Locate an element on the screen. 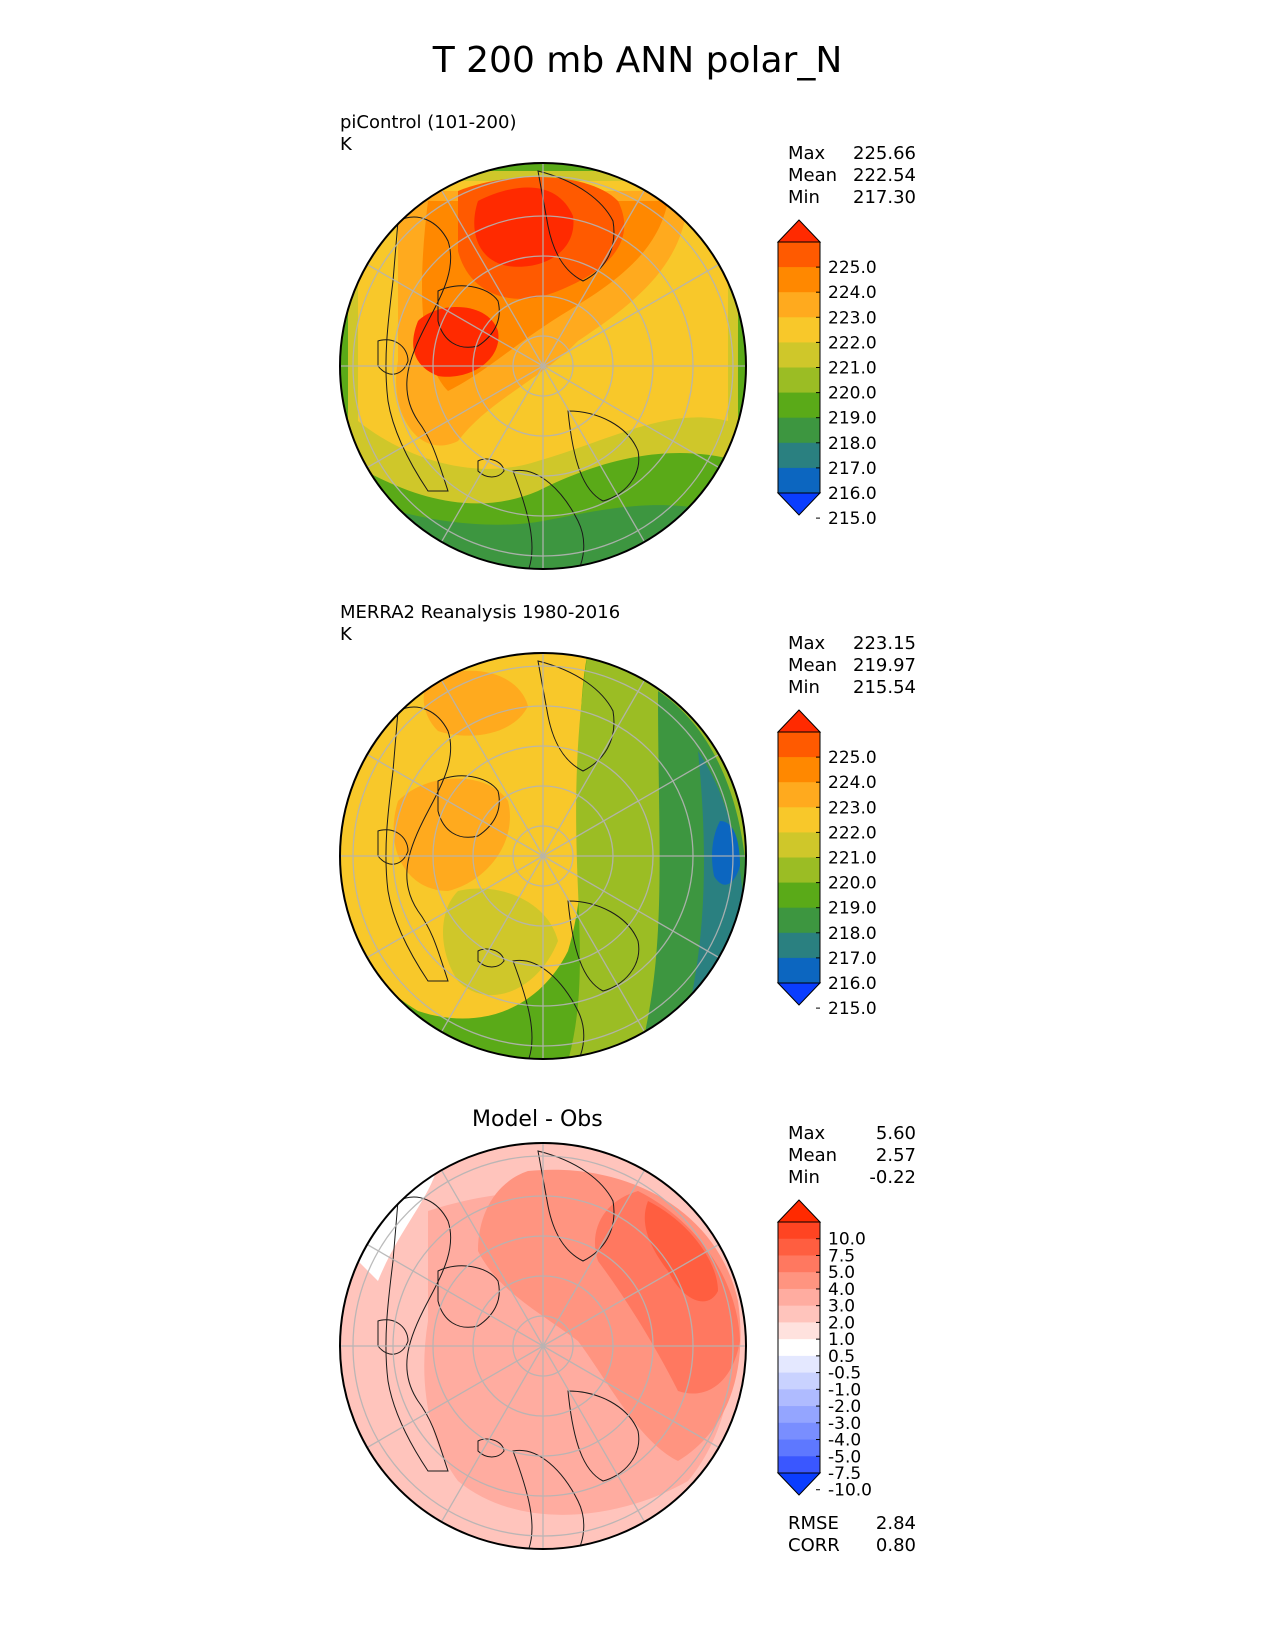  colorbar-tick-label: -2.0 is located at coordinates (844, 1407).